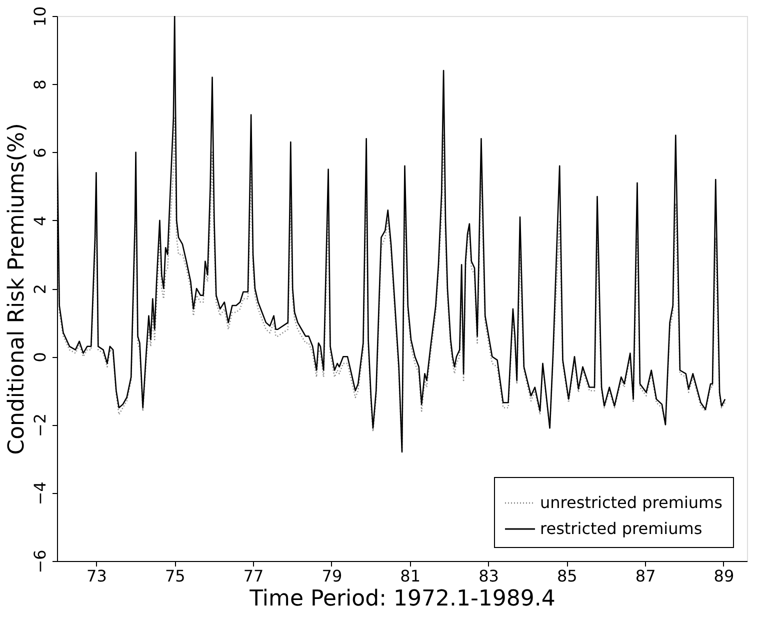 Image resolution: width=769 pixels, height=628 pixels. I want to click on x-tick-label: 89, so click(724, 576).